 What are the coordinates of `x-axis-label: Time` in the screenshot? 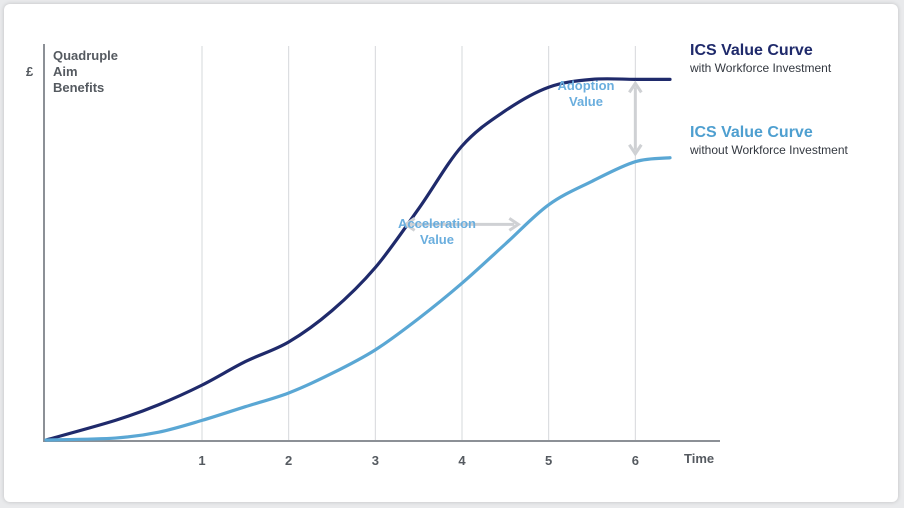 It's located at (699, 458).